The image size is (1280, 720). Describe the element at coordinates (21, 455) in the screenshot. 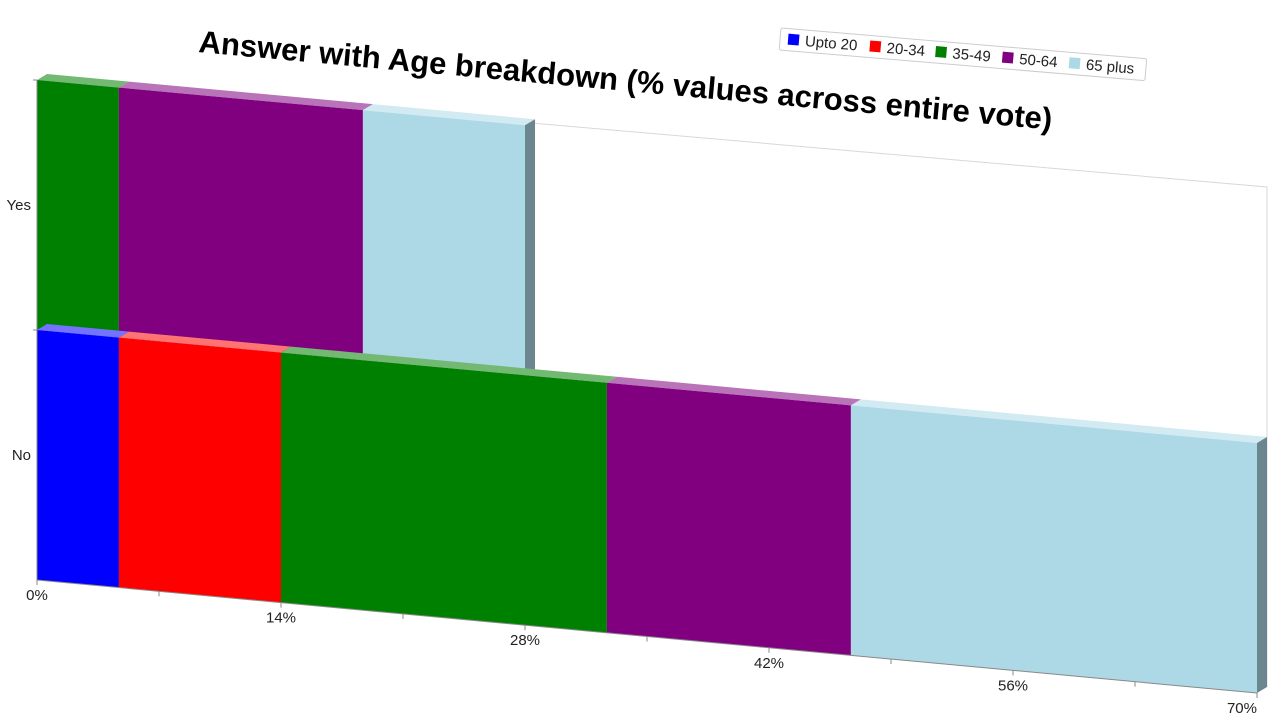

I see `category-label-no: No` at that location.